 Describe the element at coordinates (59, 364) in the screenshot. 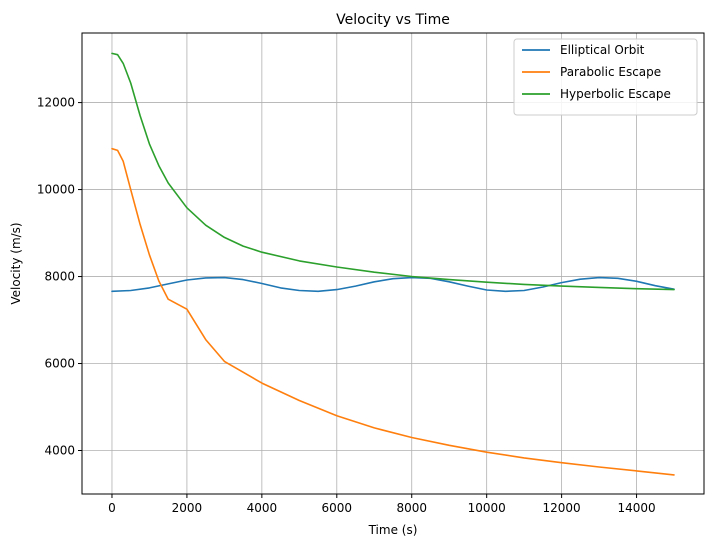

I see `y-tick-label: 6000` at that location.